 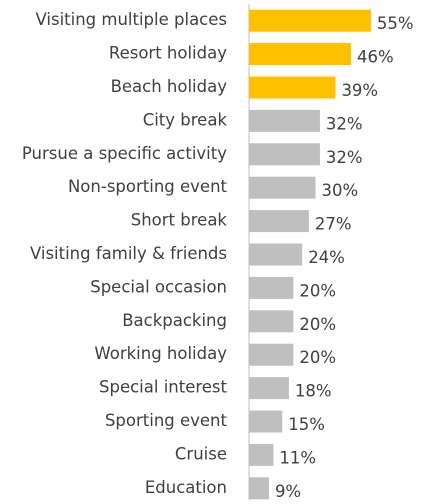 I want to click on value-label: 11%, so click(x=297, y=457).